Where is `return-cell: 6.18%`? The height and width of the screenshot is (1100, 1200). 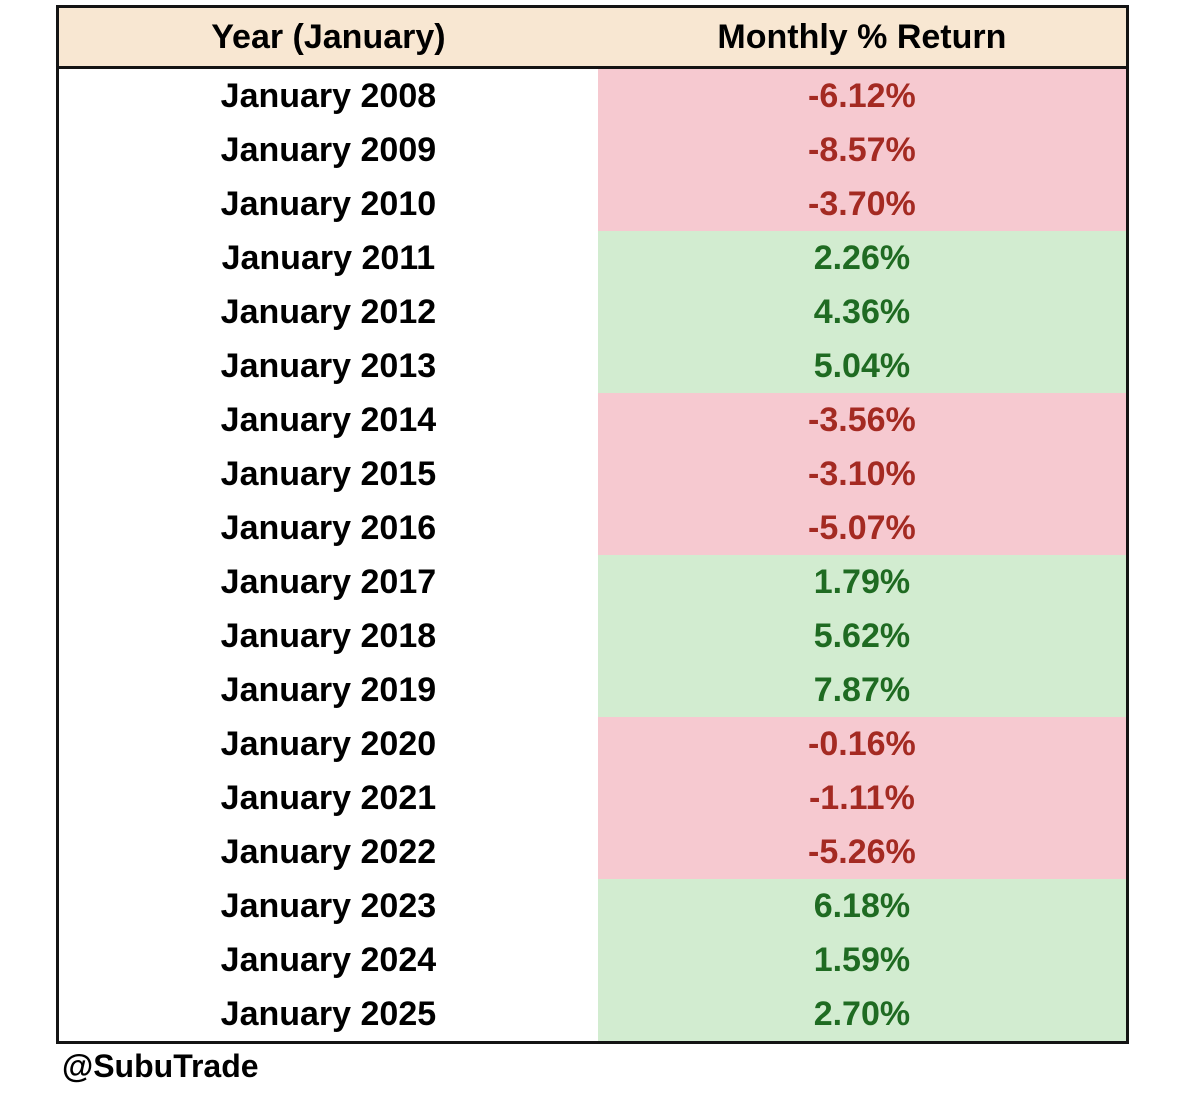 return-cell: 6.18% is located at coordinates (861, 906).